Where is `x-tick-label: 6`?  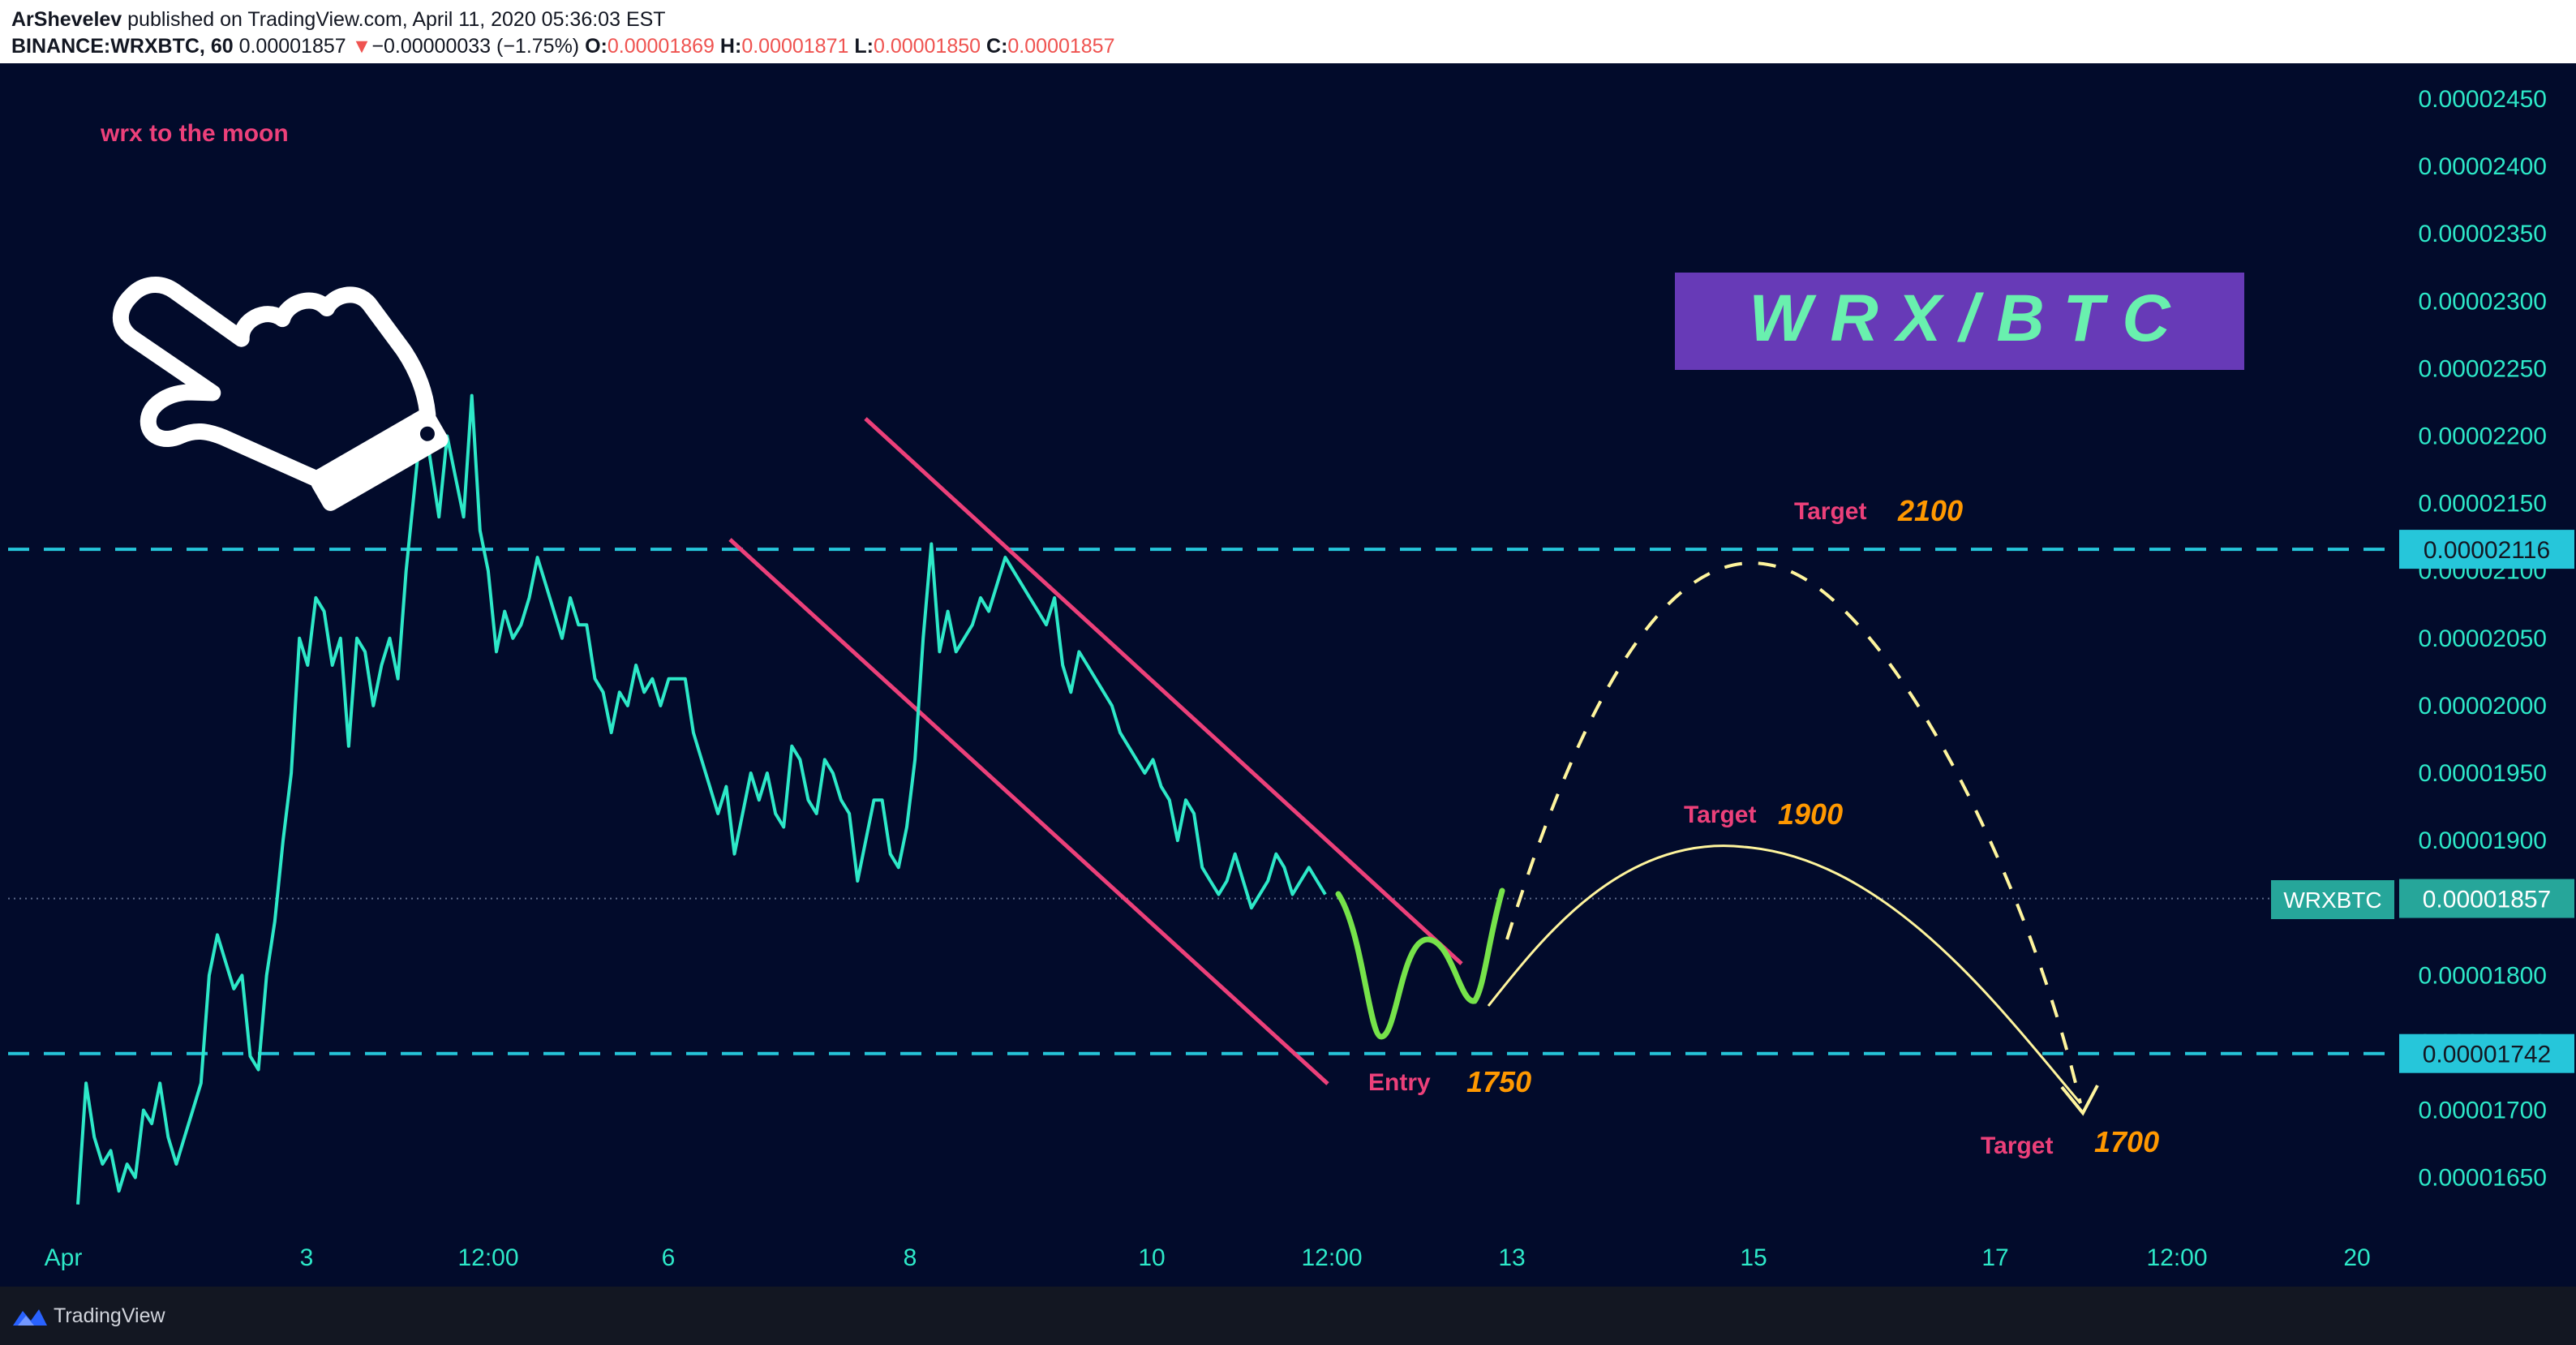 x-tick-label: 6 is located at coordinates (669, 1257).